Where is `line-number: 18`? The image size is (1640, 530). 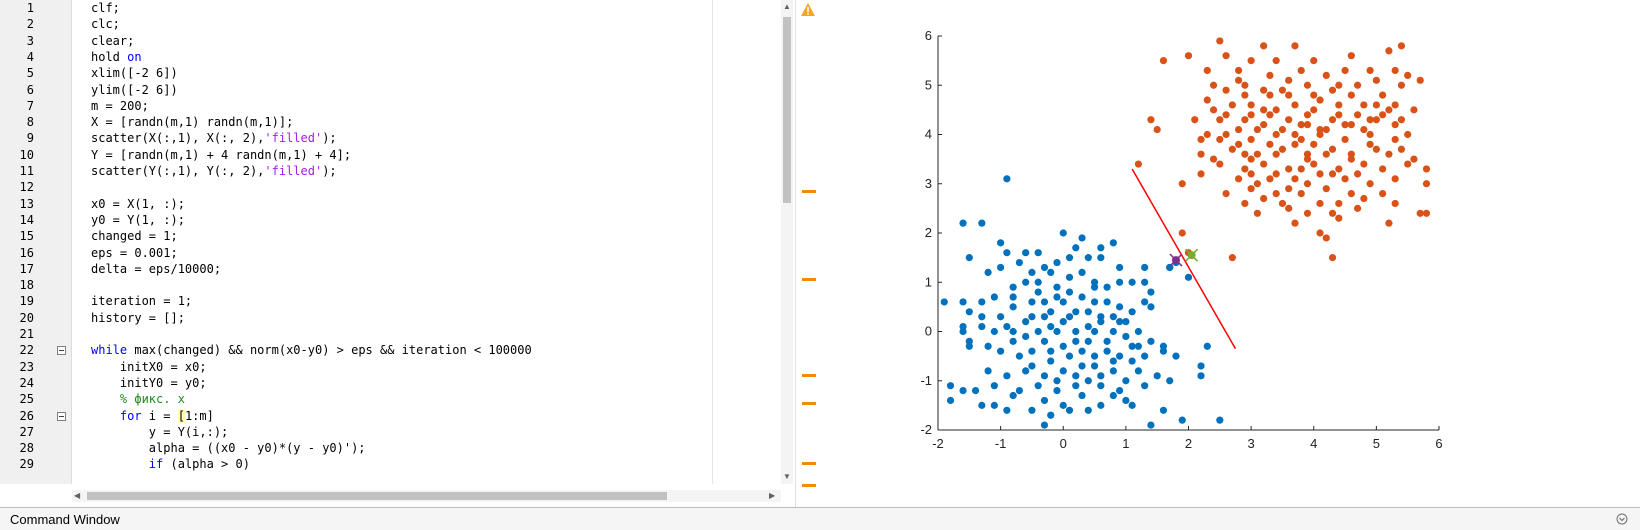
line-number: 18 is located at coordinates (26, 285).